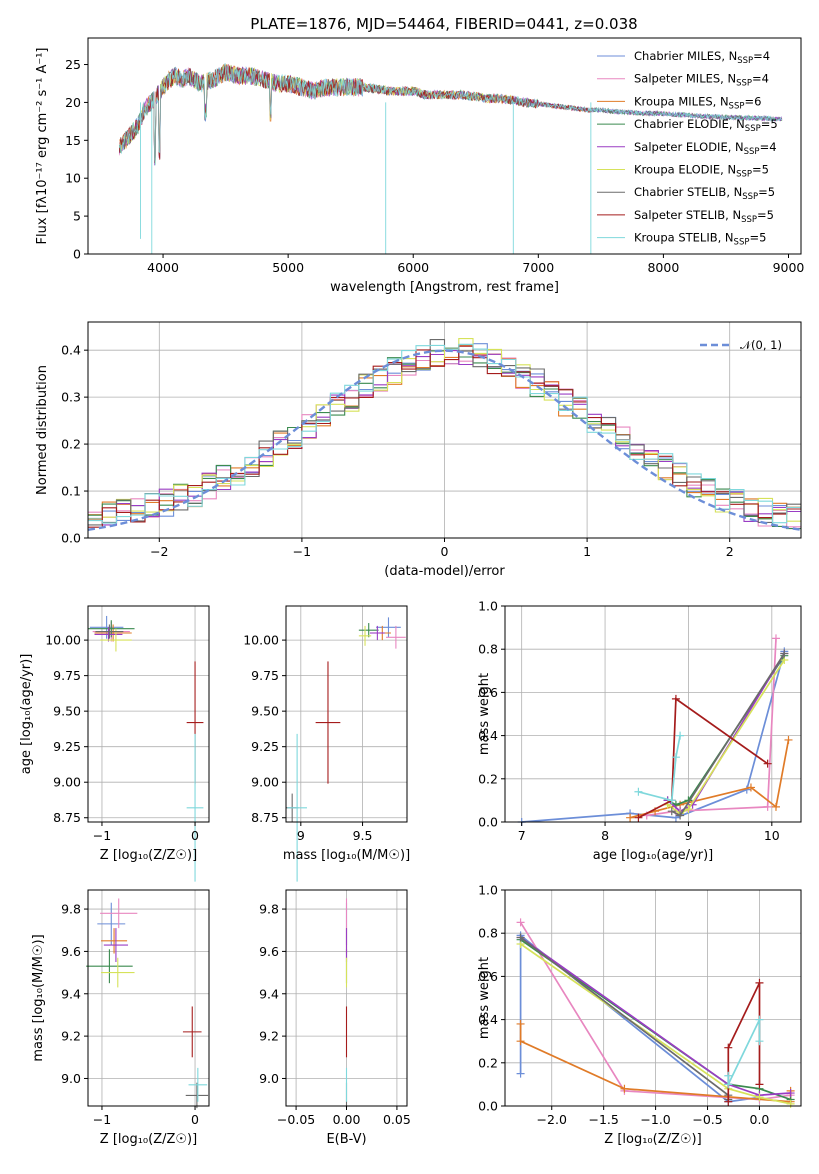  Describe the element at coordinates (709, 779) in the screenshot. I see `series-line-kroupa-miles` at that location.